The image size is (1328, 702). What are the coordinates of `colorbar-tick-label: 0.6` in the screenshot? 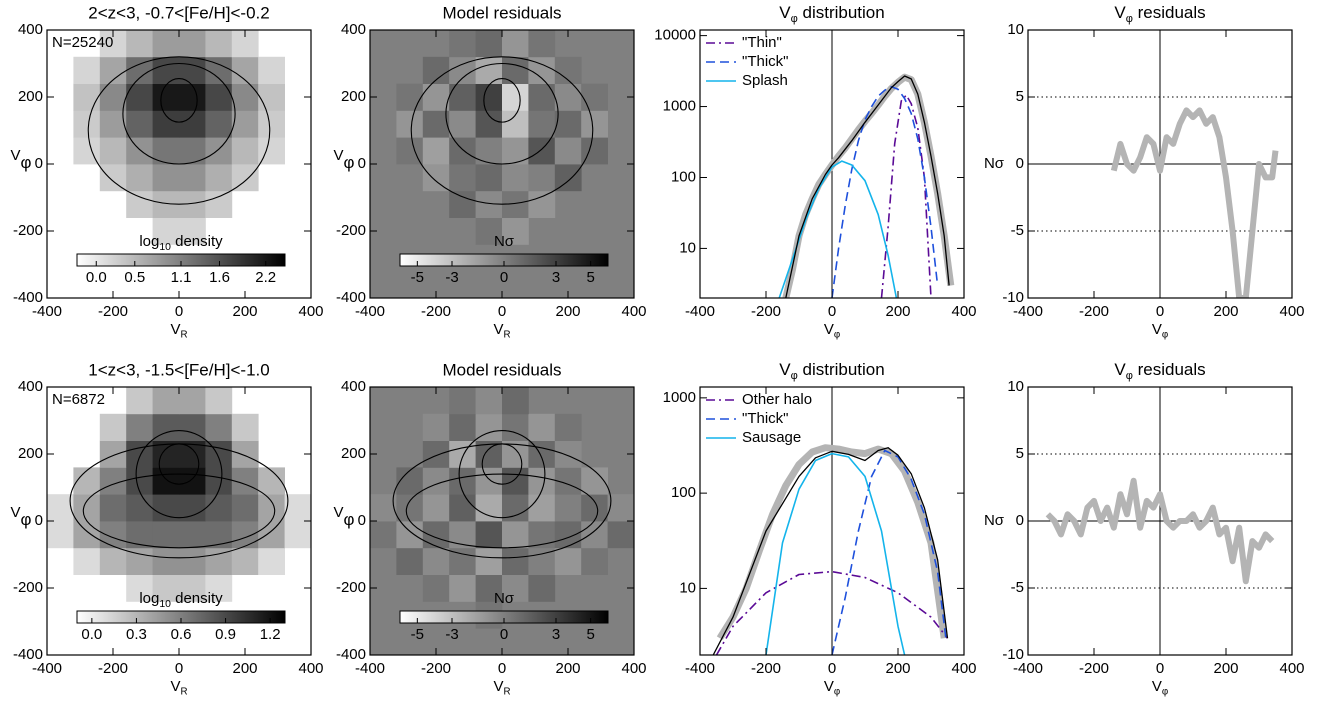 It's located at (181, 634).